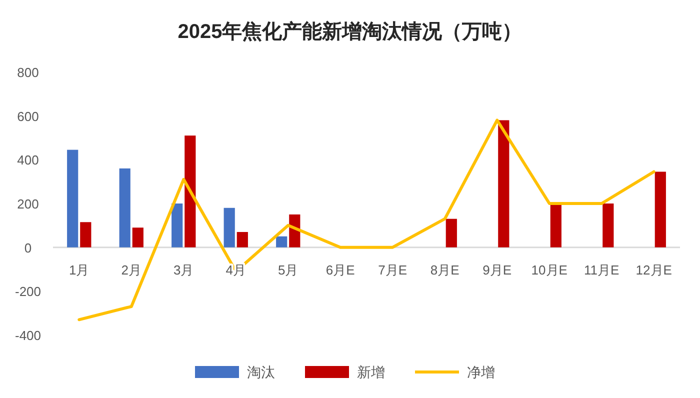 Image resolution: width=700 pixels, height=398 pixels. Describe the element at coordinates (654, 270) in the screenshot. I see `x-tick-label: 12月E` at that location.